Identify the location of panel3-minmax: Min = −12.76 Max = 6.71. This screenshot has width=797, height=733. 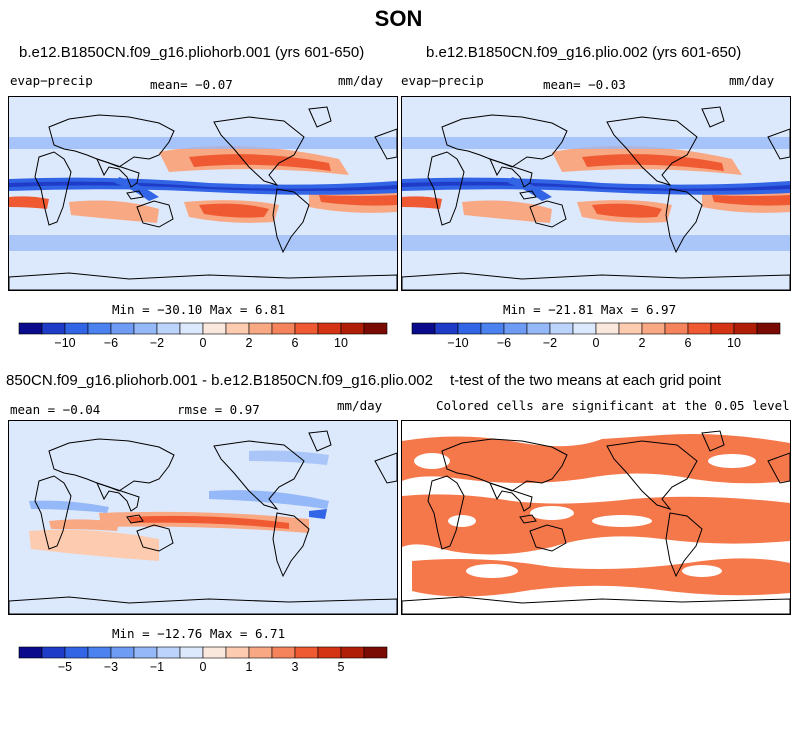
(199, 633).